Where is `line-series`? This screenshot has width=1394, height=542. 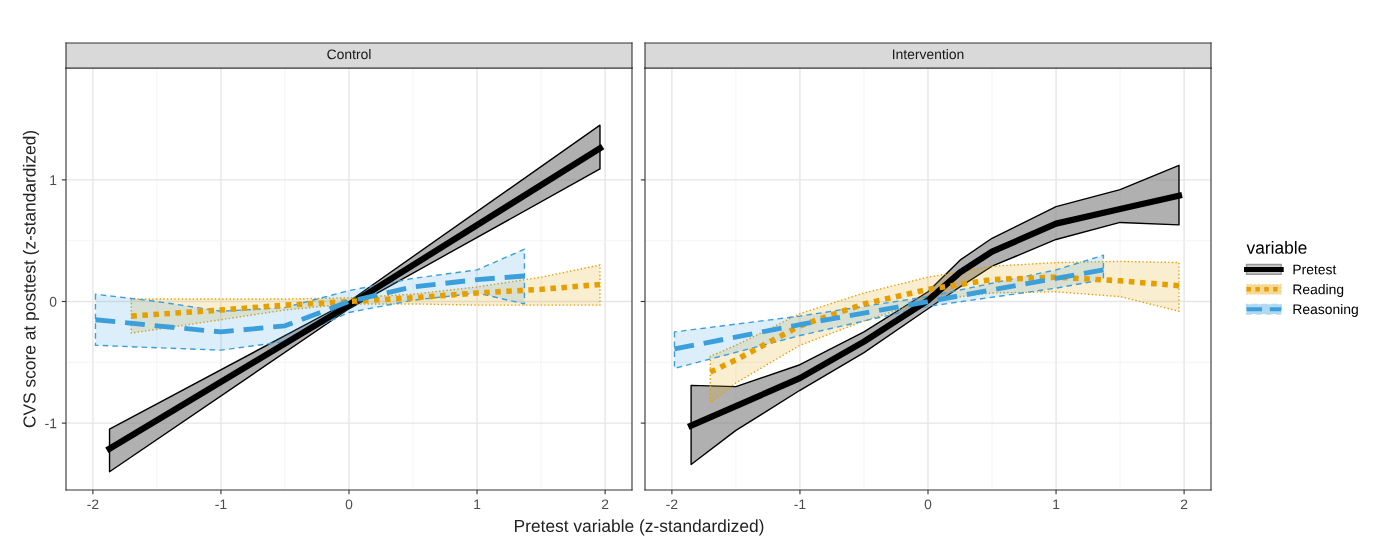
line-series is located at coordinates (310, 304).